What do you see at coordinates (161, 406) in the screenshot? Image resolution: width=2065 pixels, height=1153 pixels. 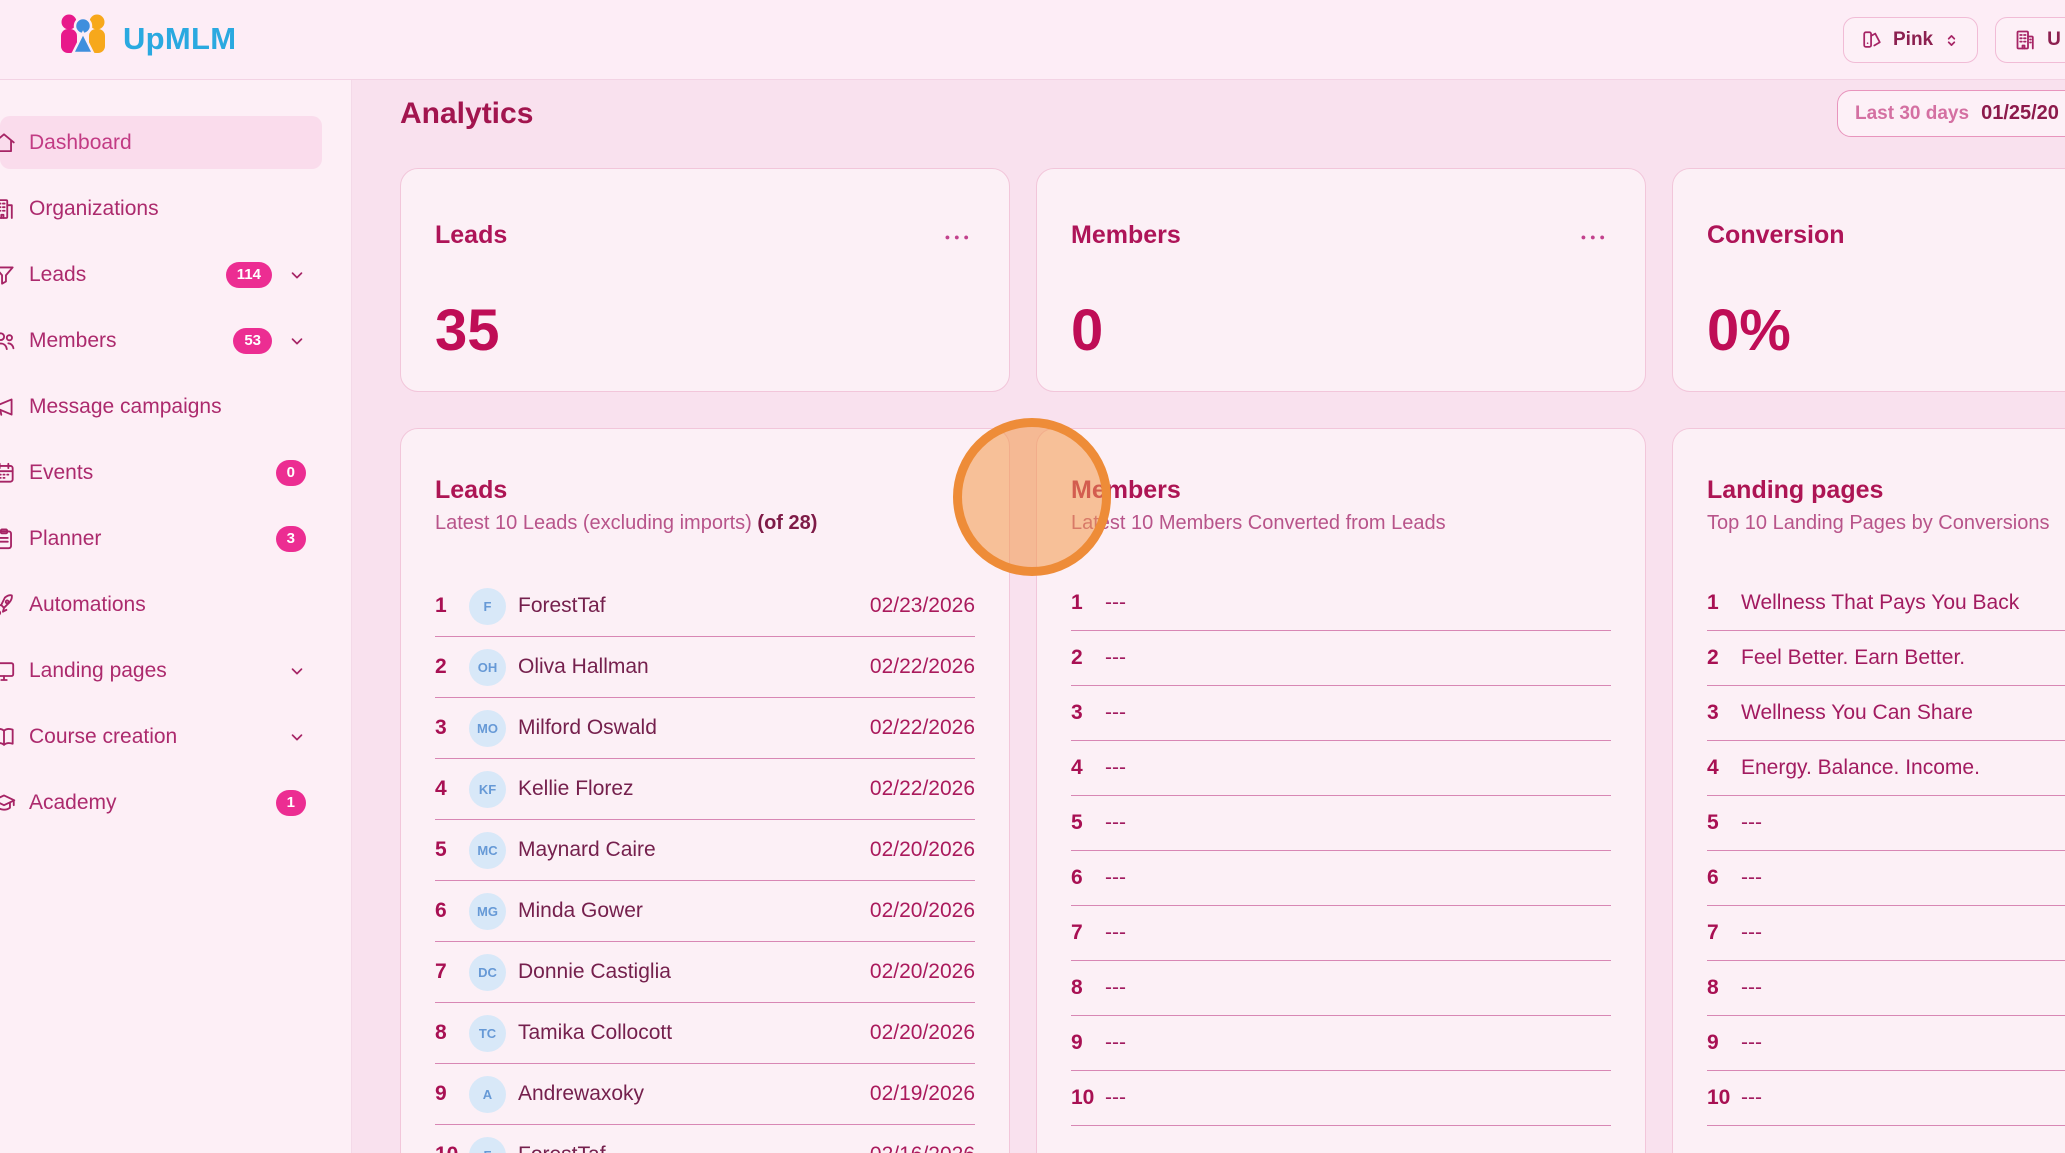 I see `sidebar-item-message-campaigns: Message campaigns` at bounding box center [161, 406].